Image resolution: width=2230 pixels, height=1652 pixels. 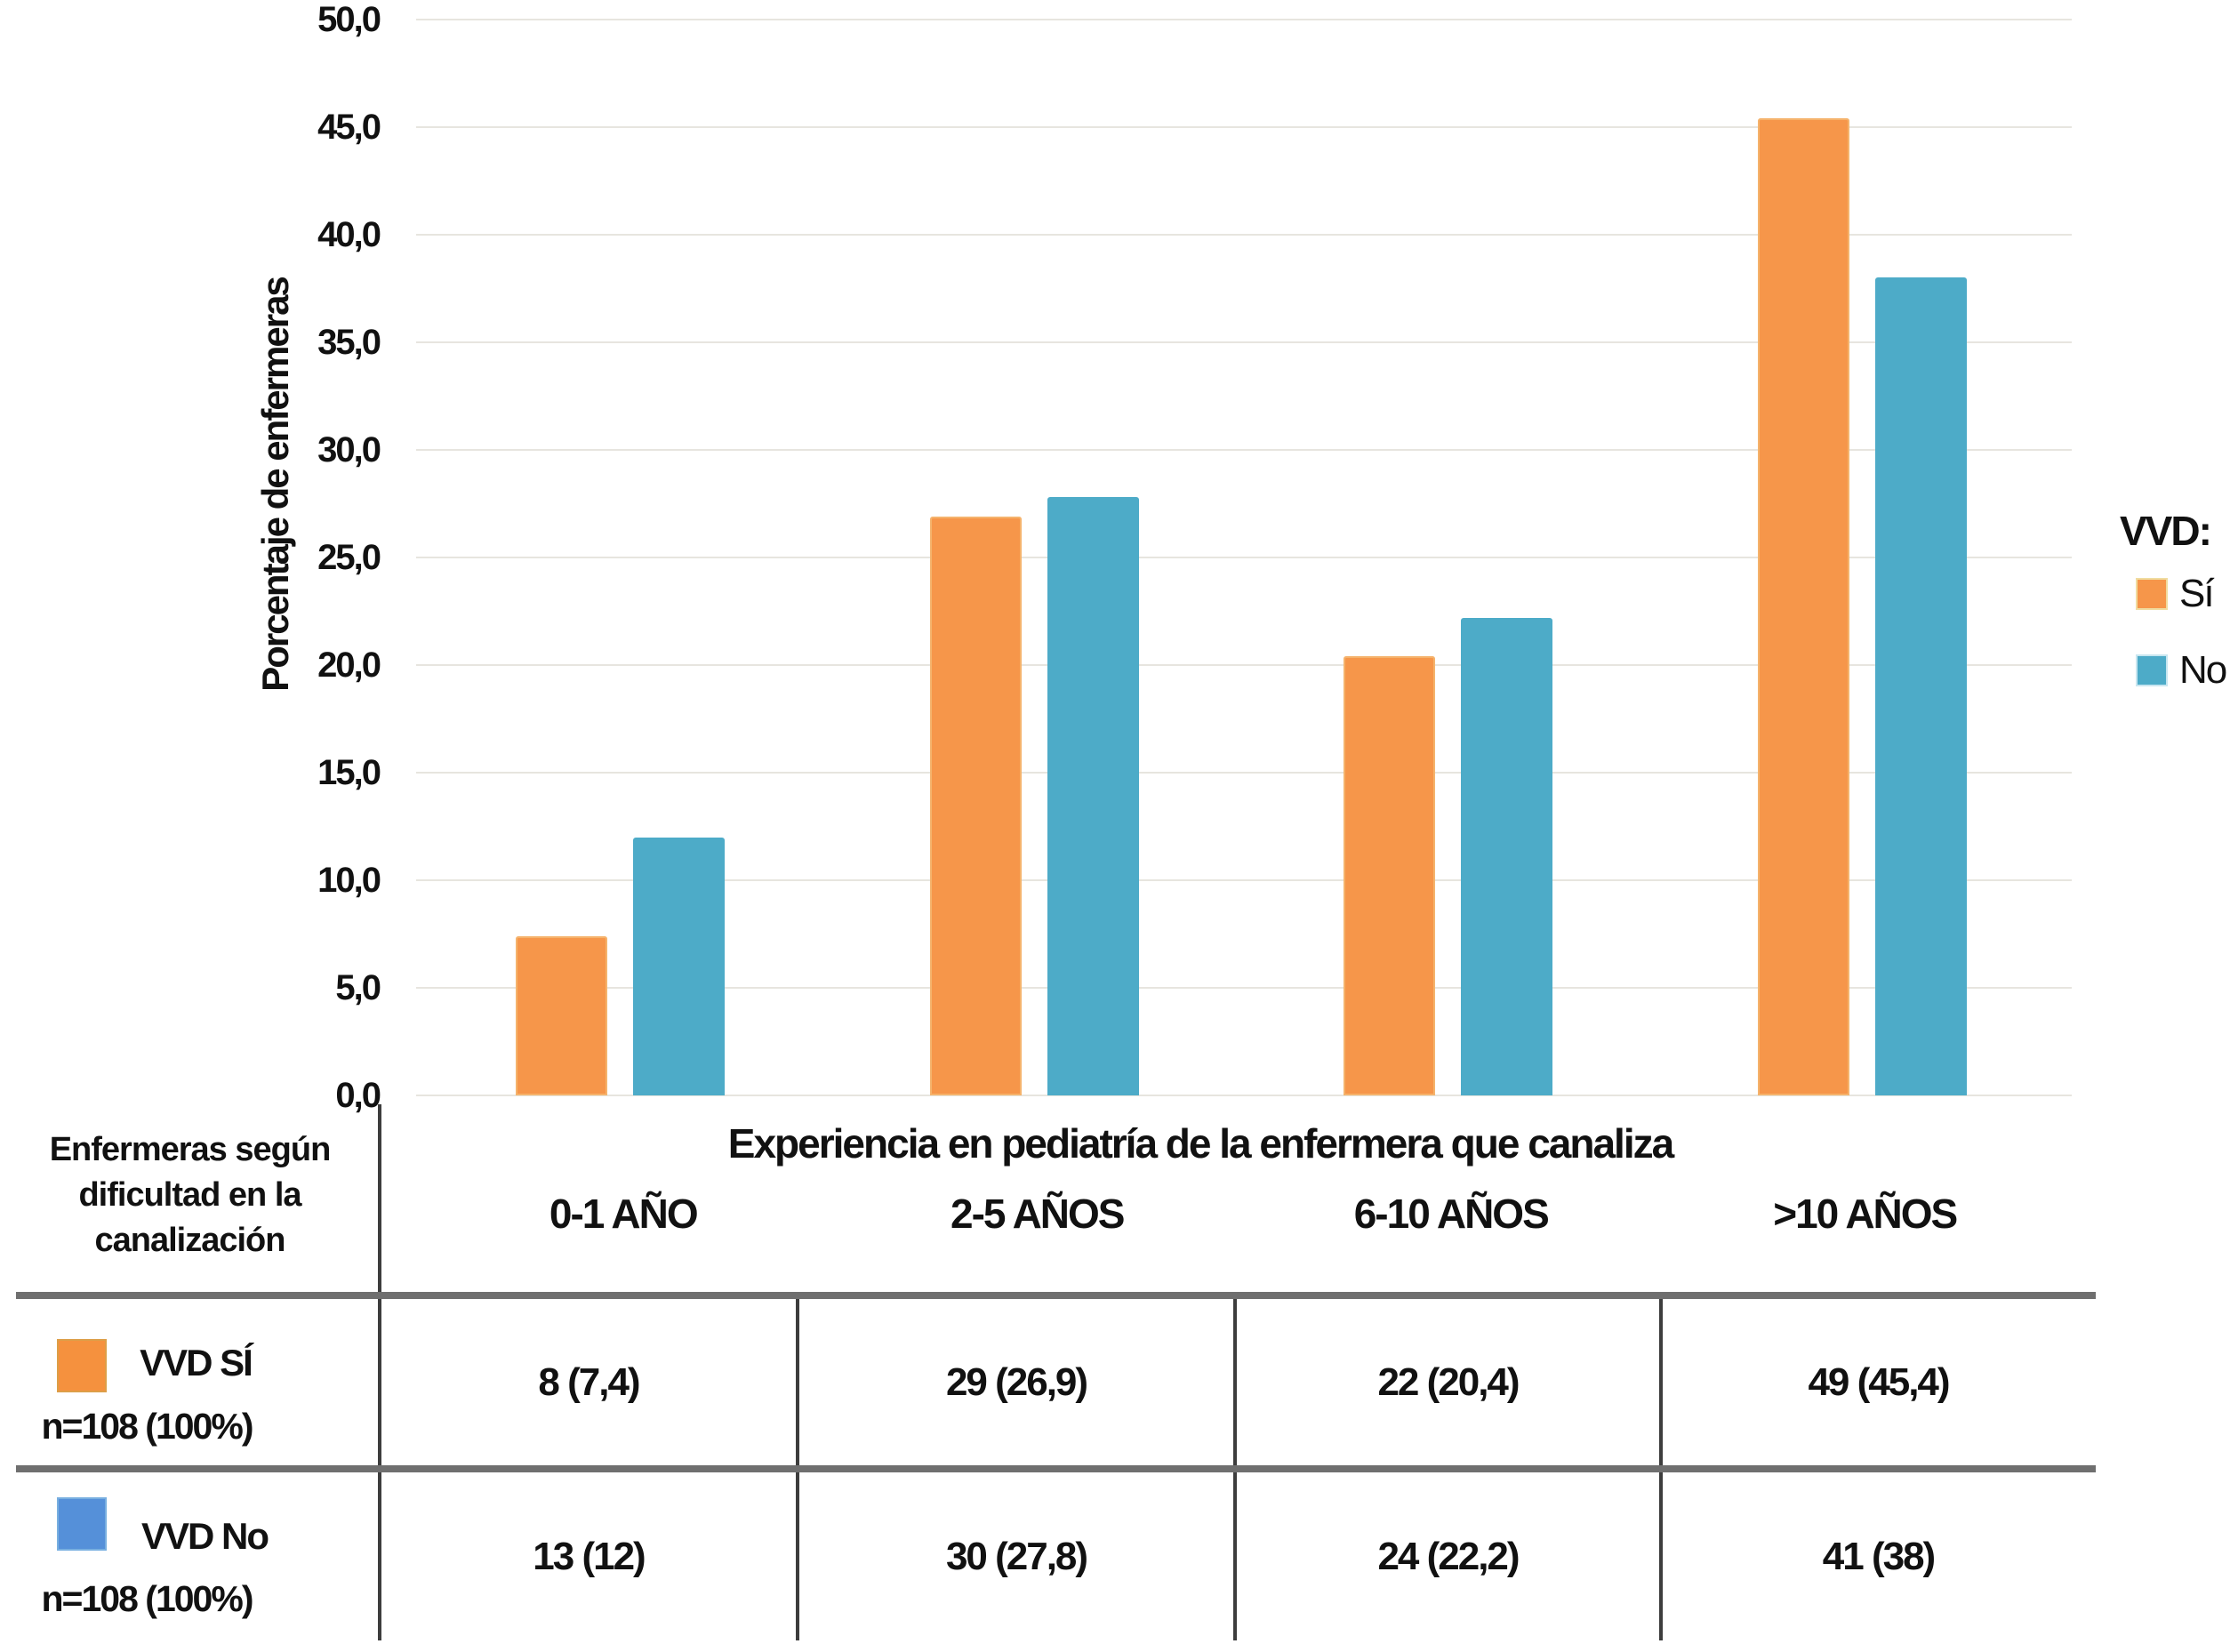 I want to click on y-axis-tick-label: 10,0, so click(x=349, y=881).